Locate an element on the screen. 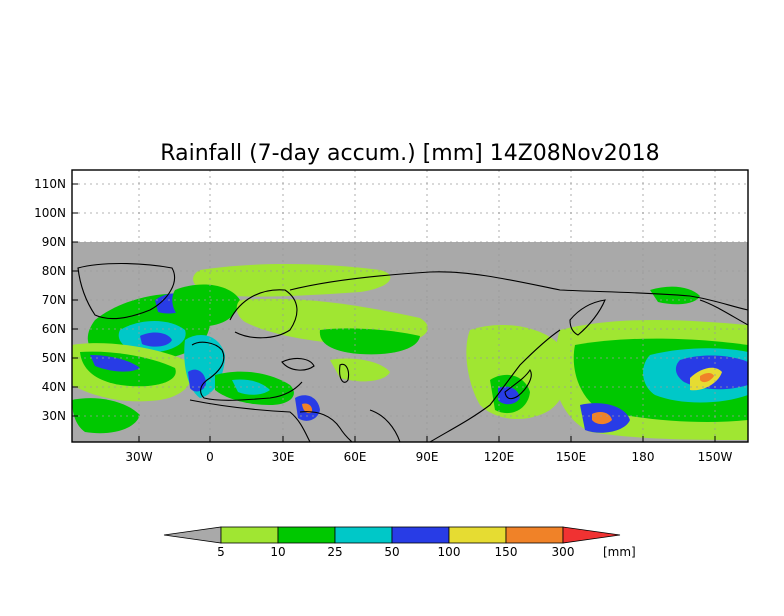 The width and height of the screenshot is (784, 616). black-sea-coast is located at coordinates (298, 364).